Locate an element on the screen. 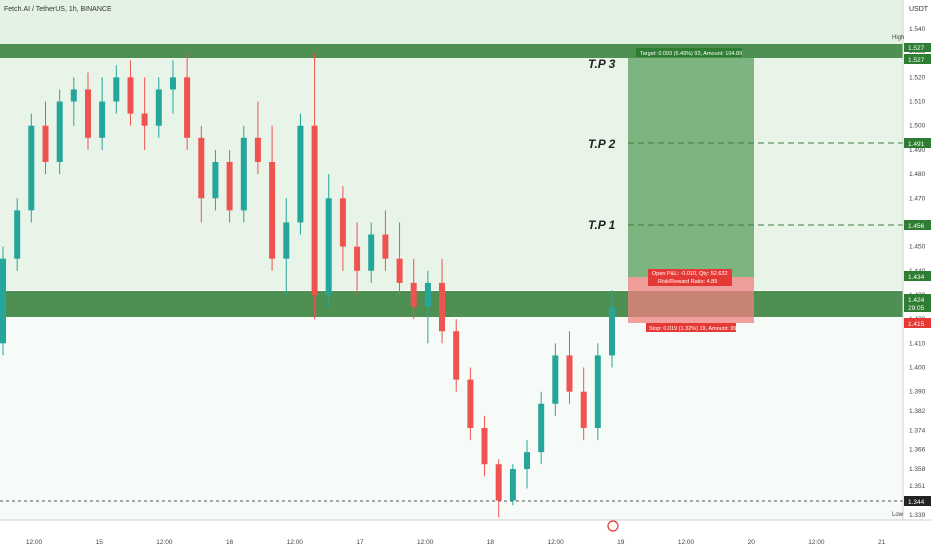  price-tick-label: 1.358 is located at coordinates (917, 469).